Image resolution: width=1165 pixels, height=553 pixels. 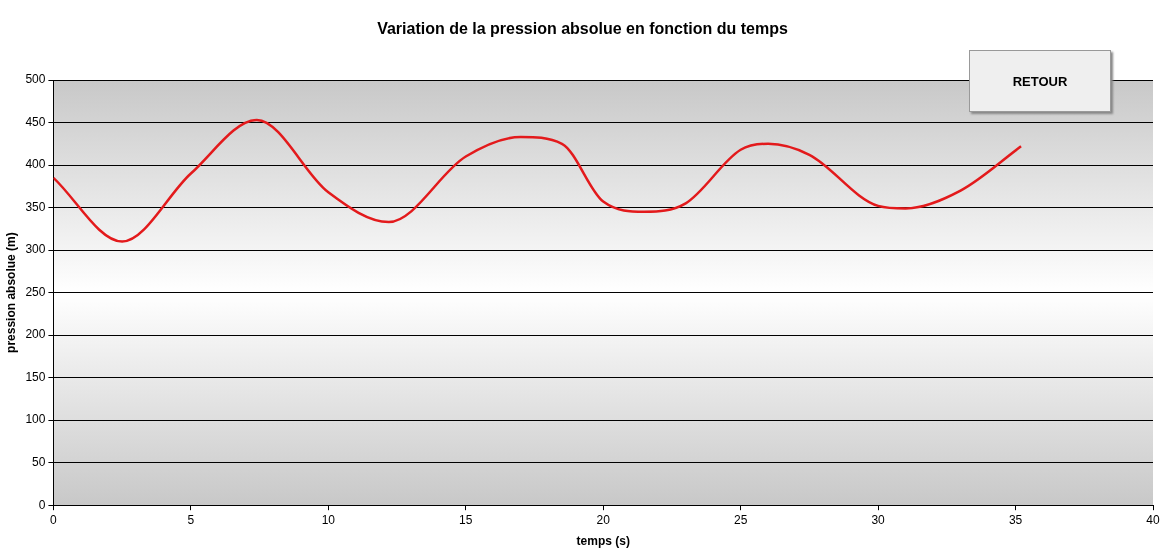 I want to click on x-tick-label: 15, so click(x=466, y=519).